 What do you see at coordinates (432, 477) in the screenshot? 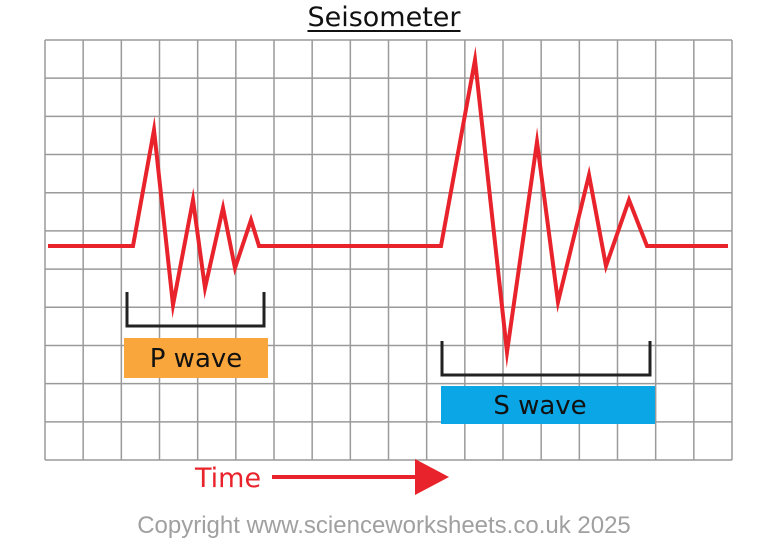
I see `time-arrow-head-icon` at bounding box center [432, 477].